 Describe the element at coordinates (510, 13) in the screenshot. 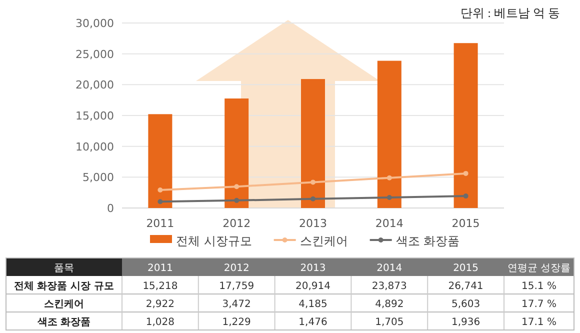

I see `text: 단위 : 베트남 억 동` at that location.